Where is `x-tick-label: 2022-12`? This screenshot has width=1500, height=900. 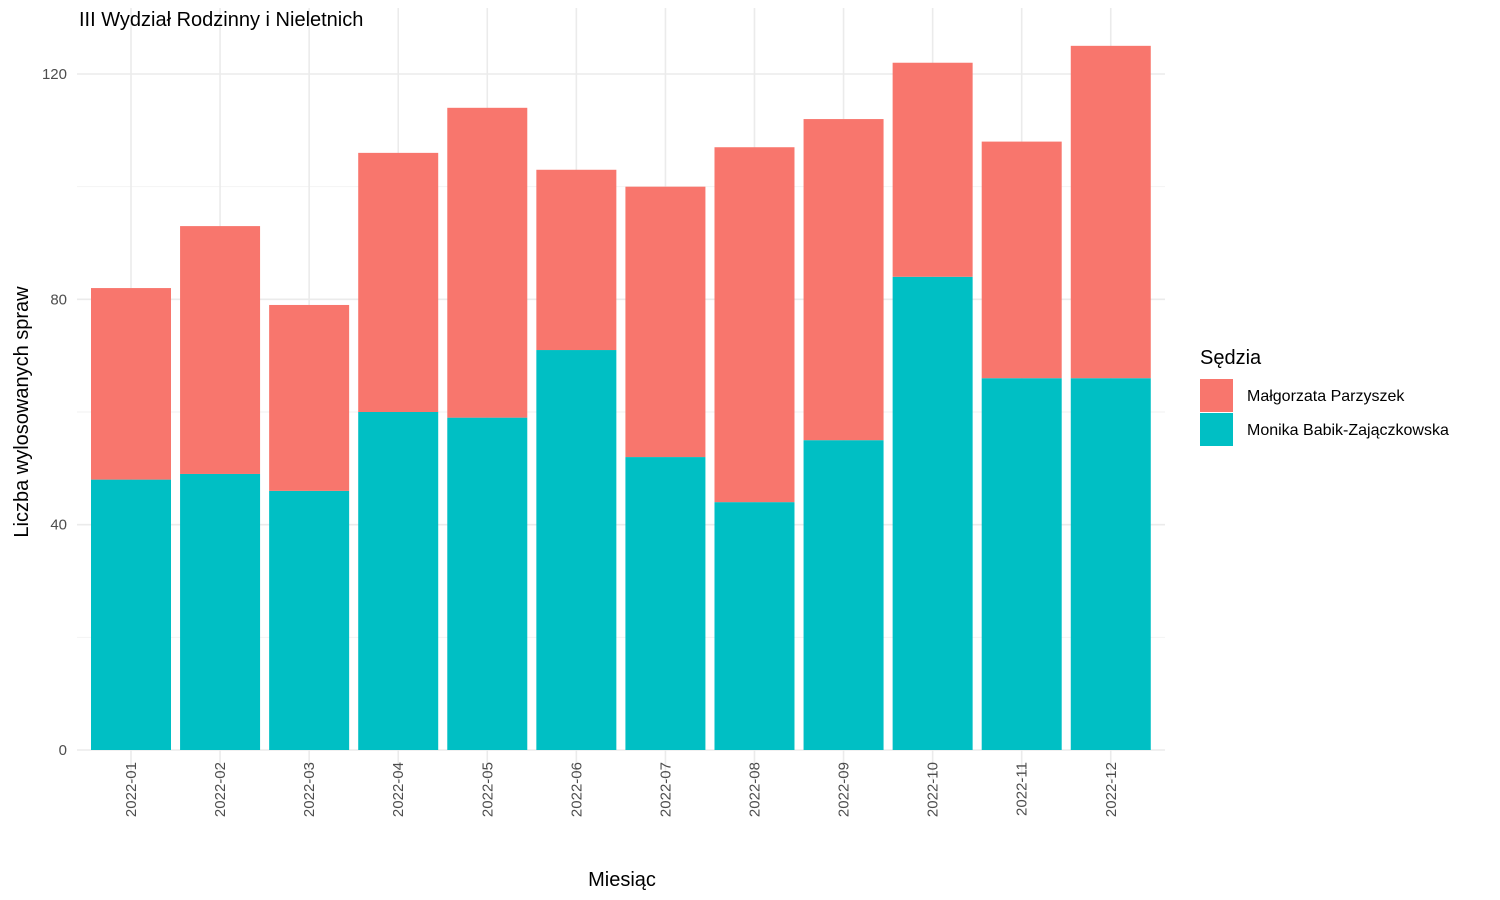
x-tick-label: 2022-12 is located at coordinates (1111, 789).